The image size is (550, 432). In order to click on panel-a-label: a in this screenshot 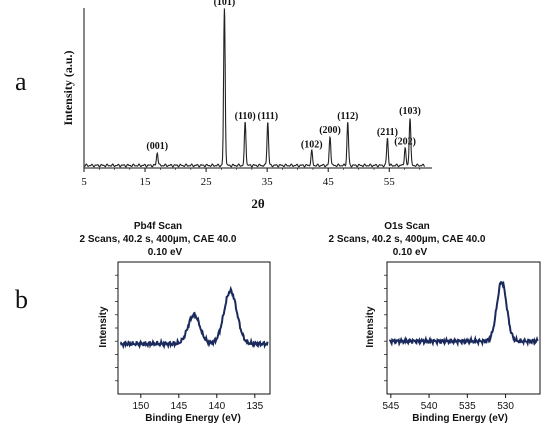, I will do `click(21, 81)`.